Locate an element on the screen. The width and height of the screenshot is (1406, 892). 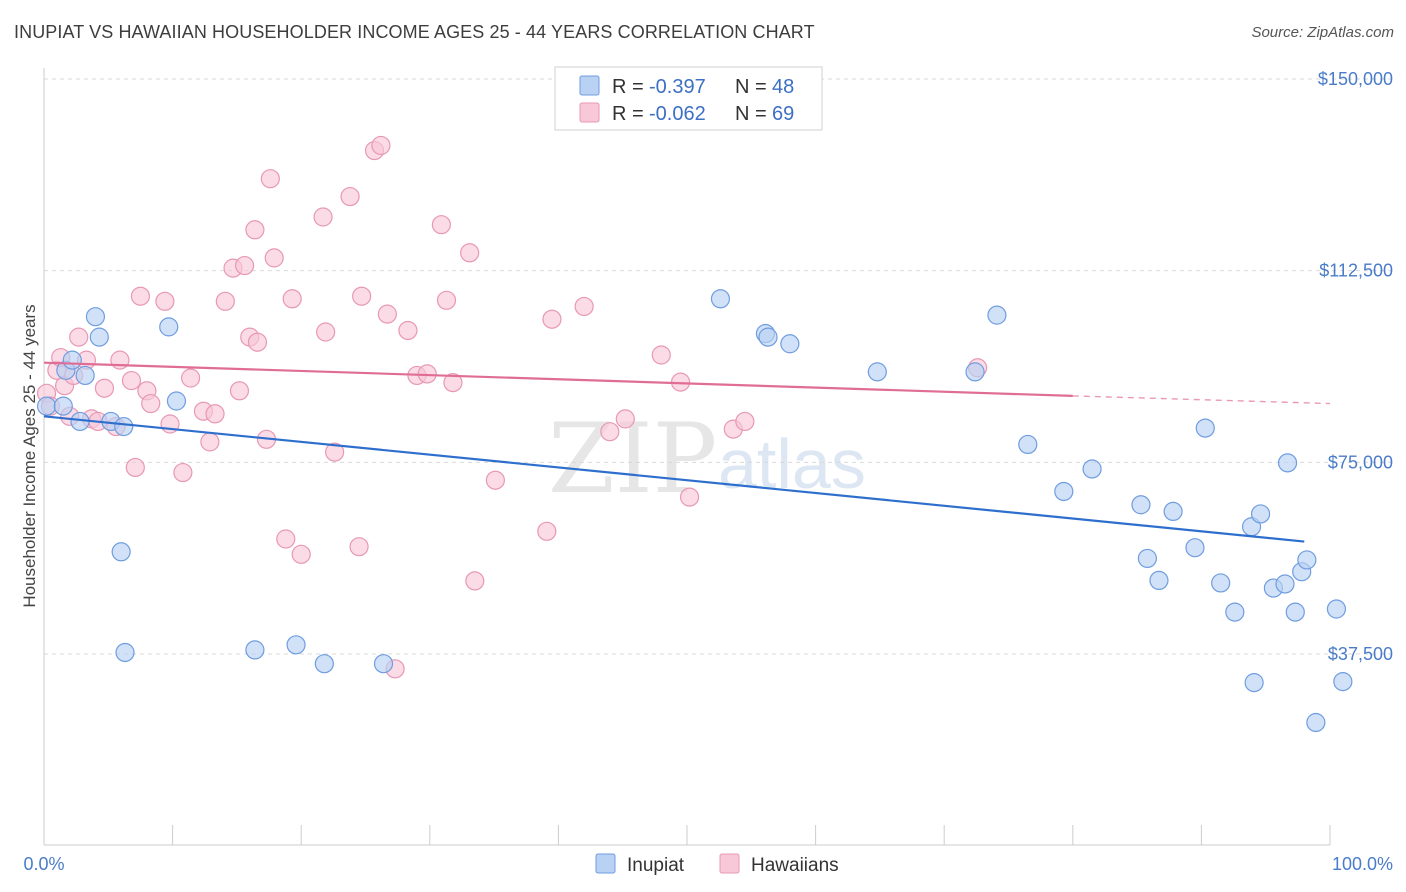
y-tick-label-1: $75,000 is located at coordinates (1360, 462).